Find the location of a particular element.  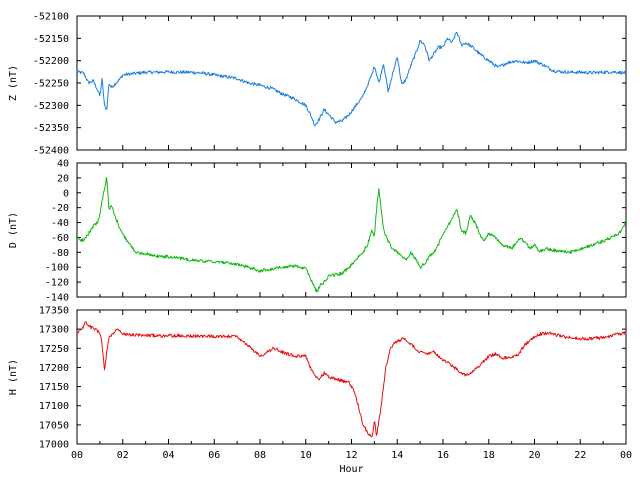

d-ytick-label: 40 is located at coordinates (63, 164).